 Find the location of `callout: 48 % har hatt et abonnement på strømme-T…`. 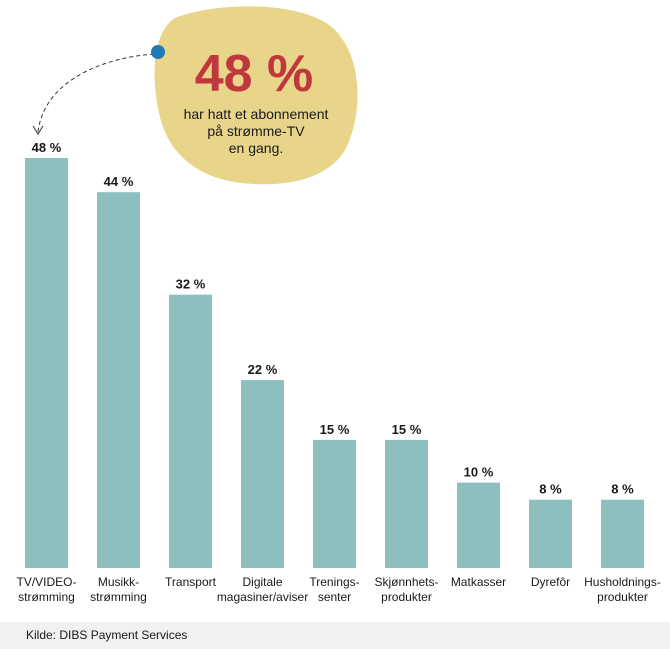

callout: 48 % har hatt et abonnement på strømme-T… is located at coordinates (195, 95).